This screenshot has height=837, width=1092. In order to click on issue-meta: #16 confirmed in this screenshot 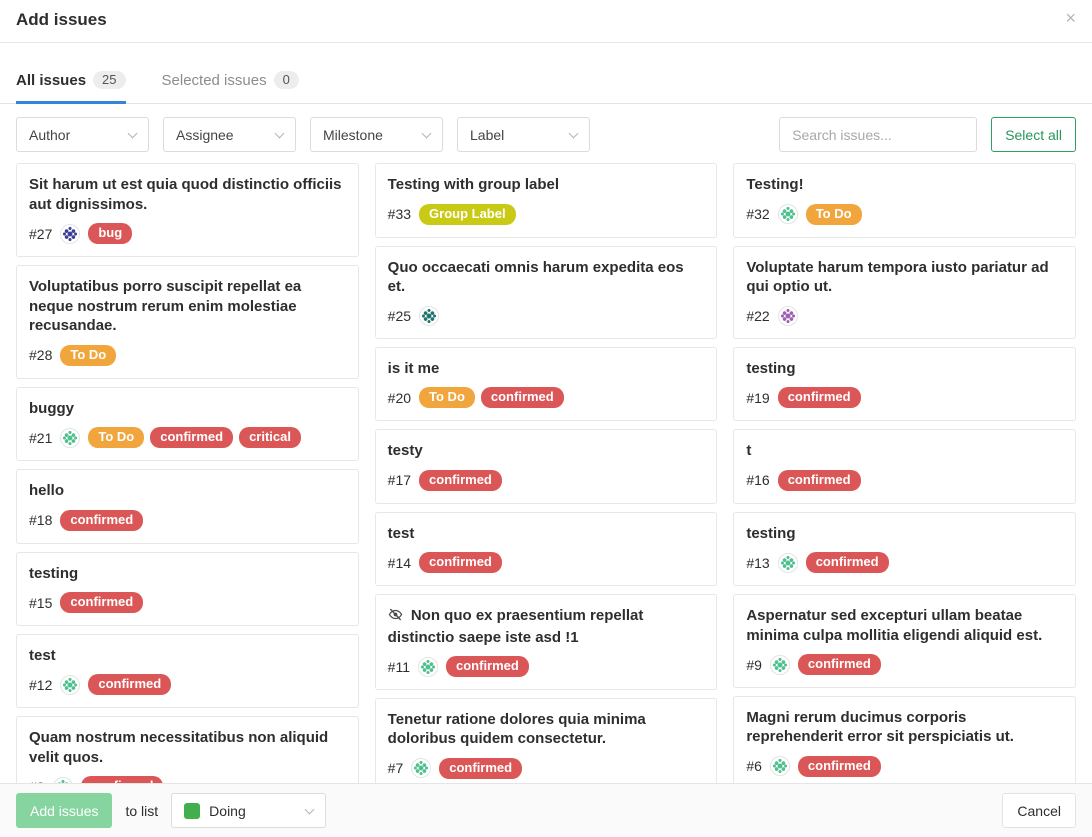, I will do `click(904, 480)`.